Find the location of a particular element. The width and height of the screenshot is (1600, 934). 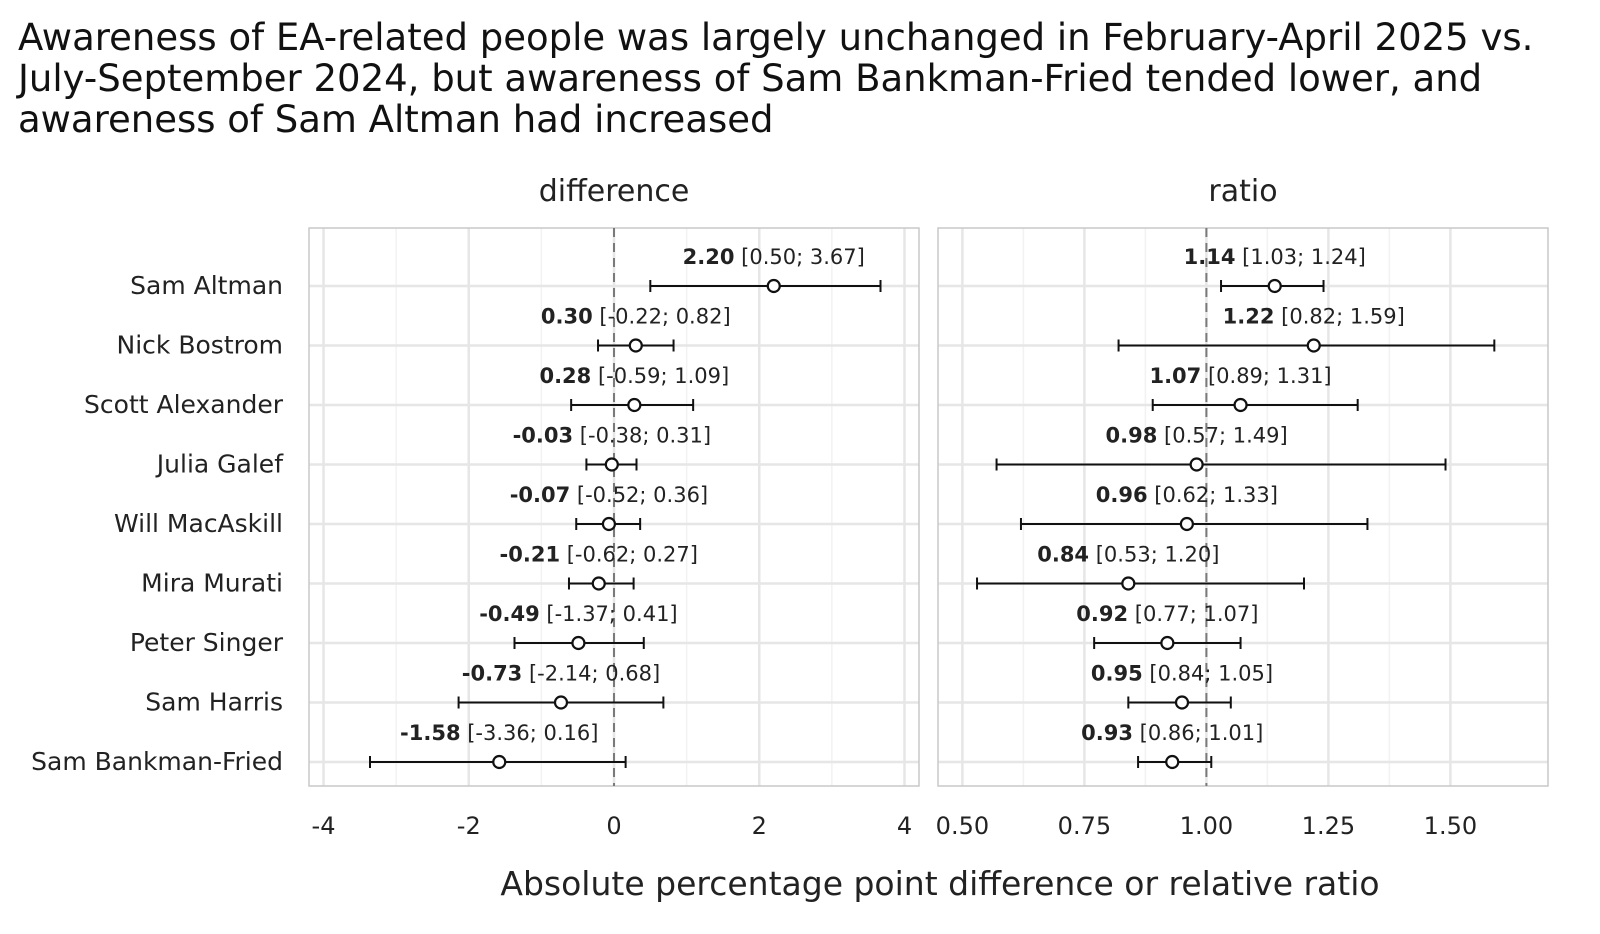

facet-label-difference: difference is located at coordinates (614, 191).